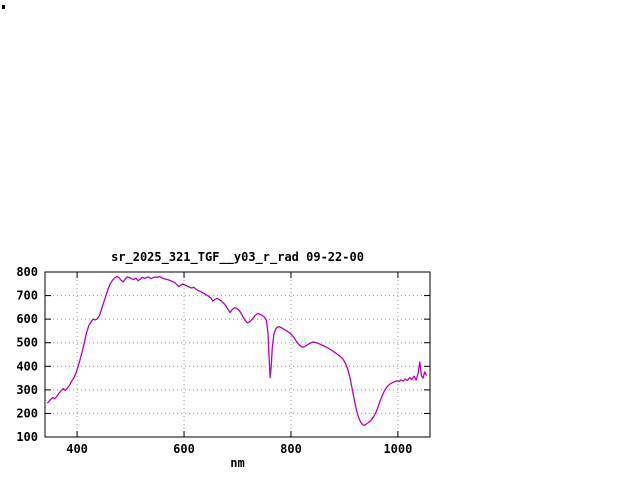 This screenshot has width=640, height=480. What do you see at coordinates (397, 449) in the screenshot?
I see `x-tick-label: 1000` at bounding box center [397, 449].